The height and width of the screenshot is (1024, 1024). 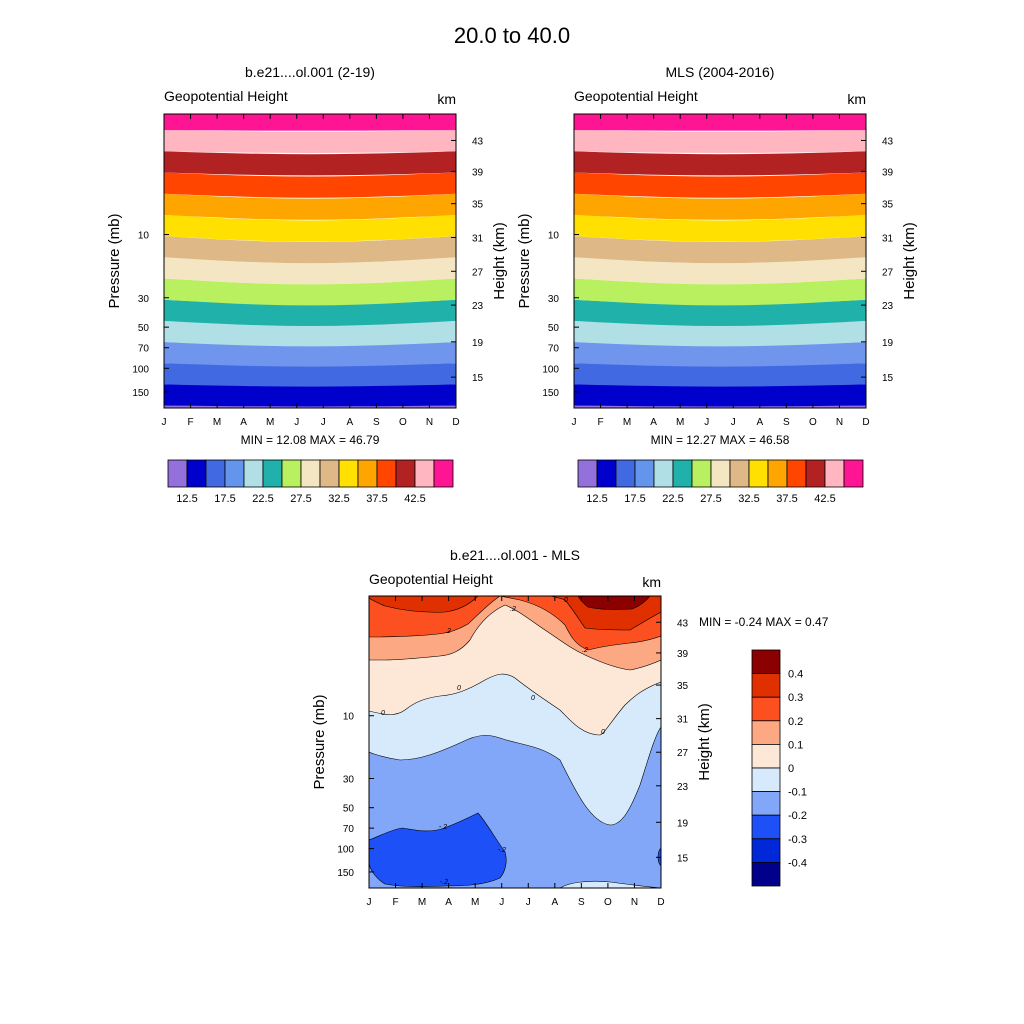 What do you see at coordinates (554, 349) in the screenshot?
I see `pressure-tick-label: 70` at bounding box center [554, 349].